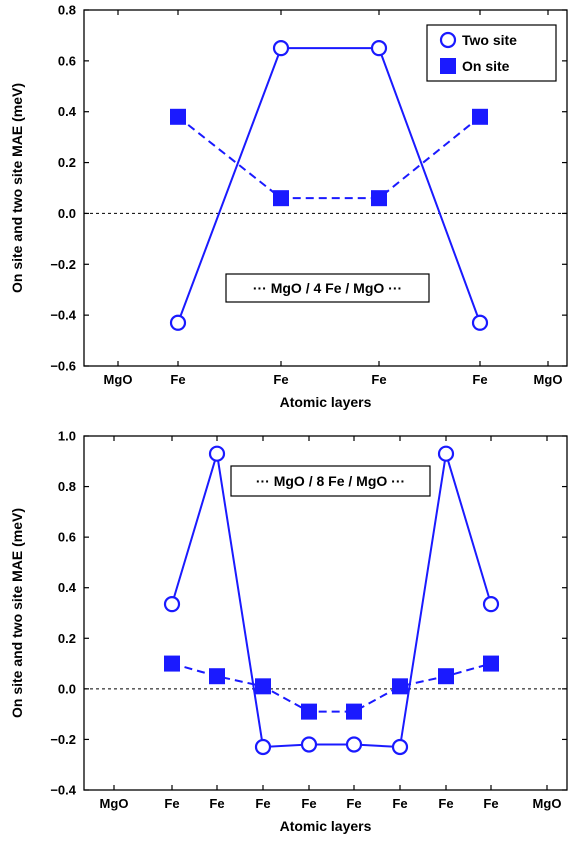 This screenshot has height=844, width=580. What do you see at coordinates (448, 40) in the screenshot?
I see `legend-two-site-marker` at bounding box center [448, 40].